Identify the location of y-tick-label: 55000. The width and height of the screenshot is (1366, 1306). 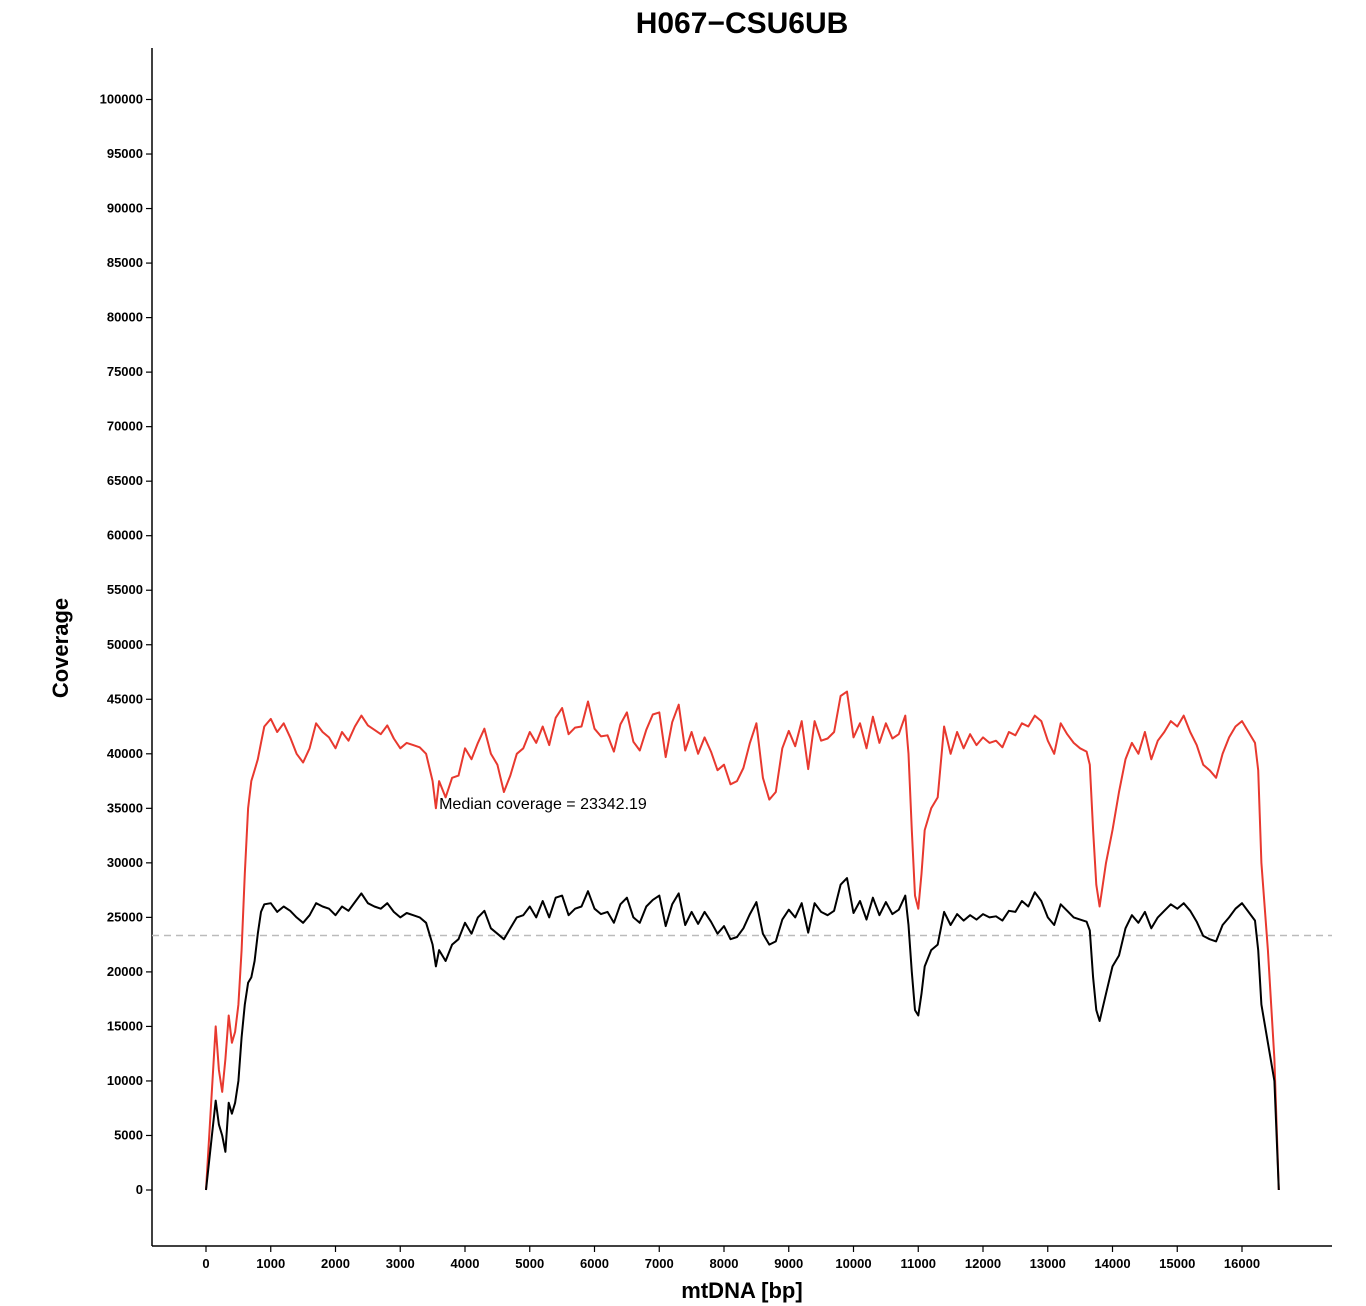
(125, 589).